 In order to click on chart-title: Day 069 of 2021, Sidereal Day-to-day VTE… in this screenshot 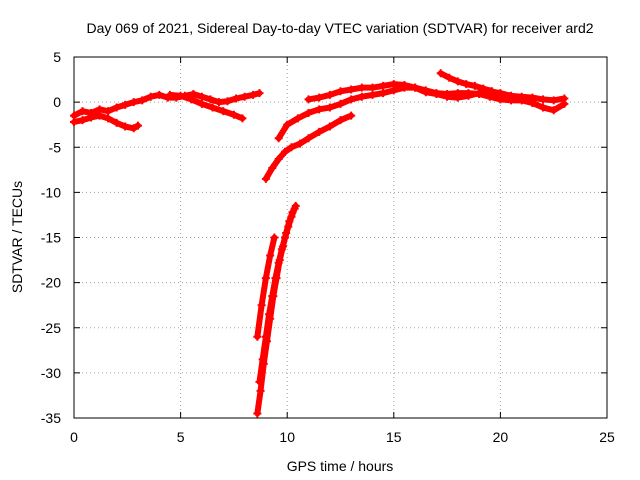, I will do `click(339, 28)`.